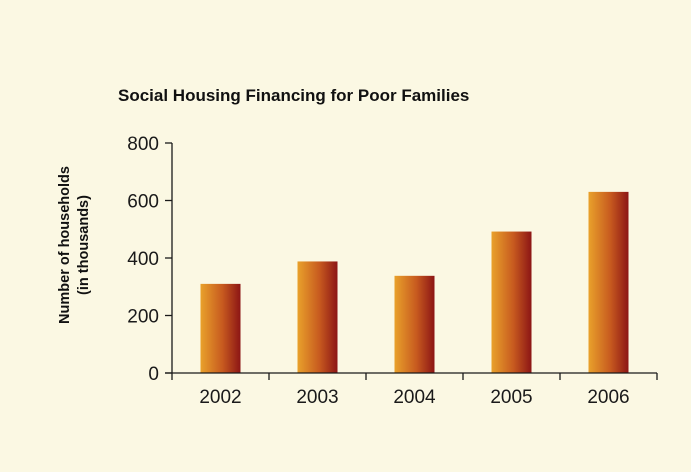  I want to click on y-tick-label: 600, so click(143, 202).